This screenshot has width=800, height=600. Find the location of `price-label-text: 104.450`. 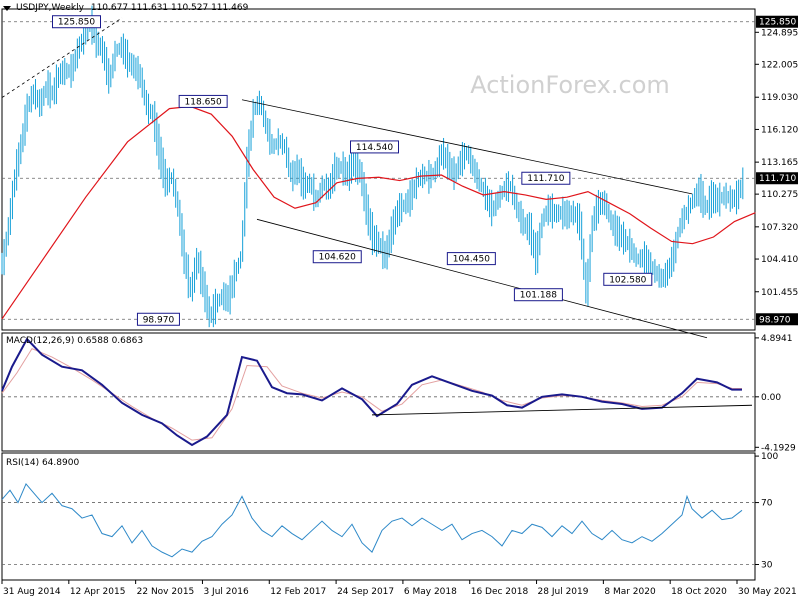

price-label-text: 104.450 is located at coordinates (471, 260).